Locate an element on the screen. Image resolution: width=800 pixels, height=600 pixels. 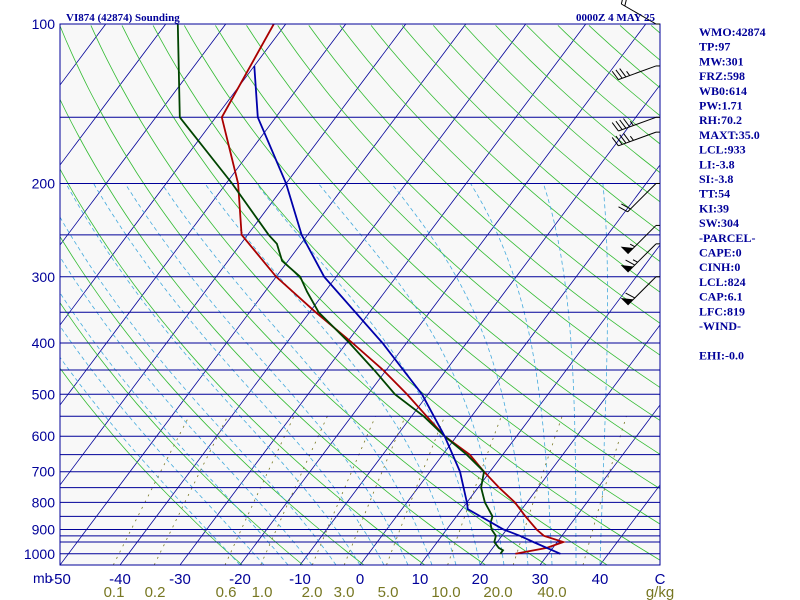
header-right-time: 0000Z 4 MAY 25 is located at coordinates (615, 18).